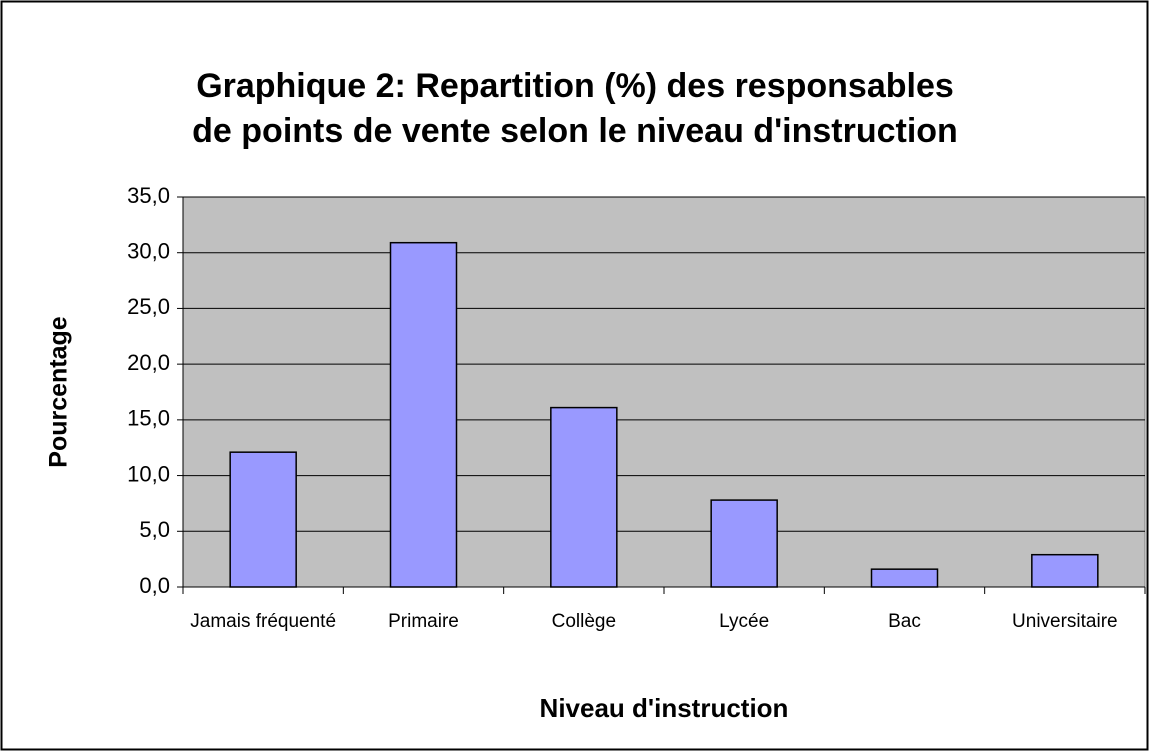 This screenshot has height=752, width=1150. I want to click on x-tick-label: Lycée, so click(744, 621).